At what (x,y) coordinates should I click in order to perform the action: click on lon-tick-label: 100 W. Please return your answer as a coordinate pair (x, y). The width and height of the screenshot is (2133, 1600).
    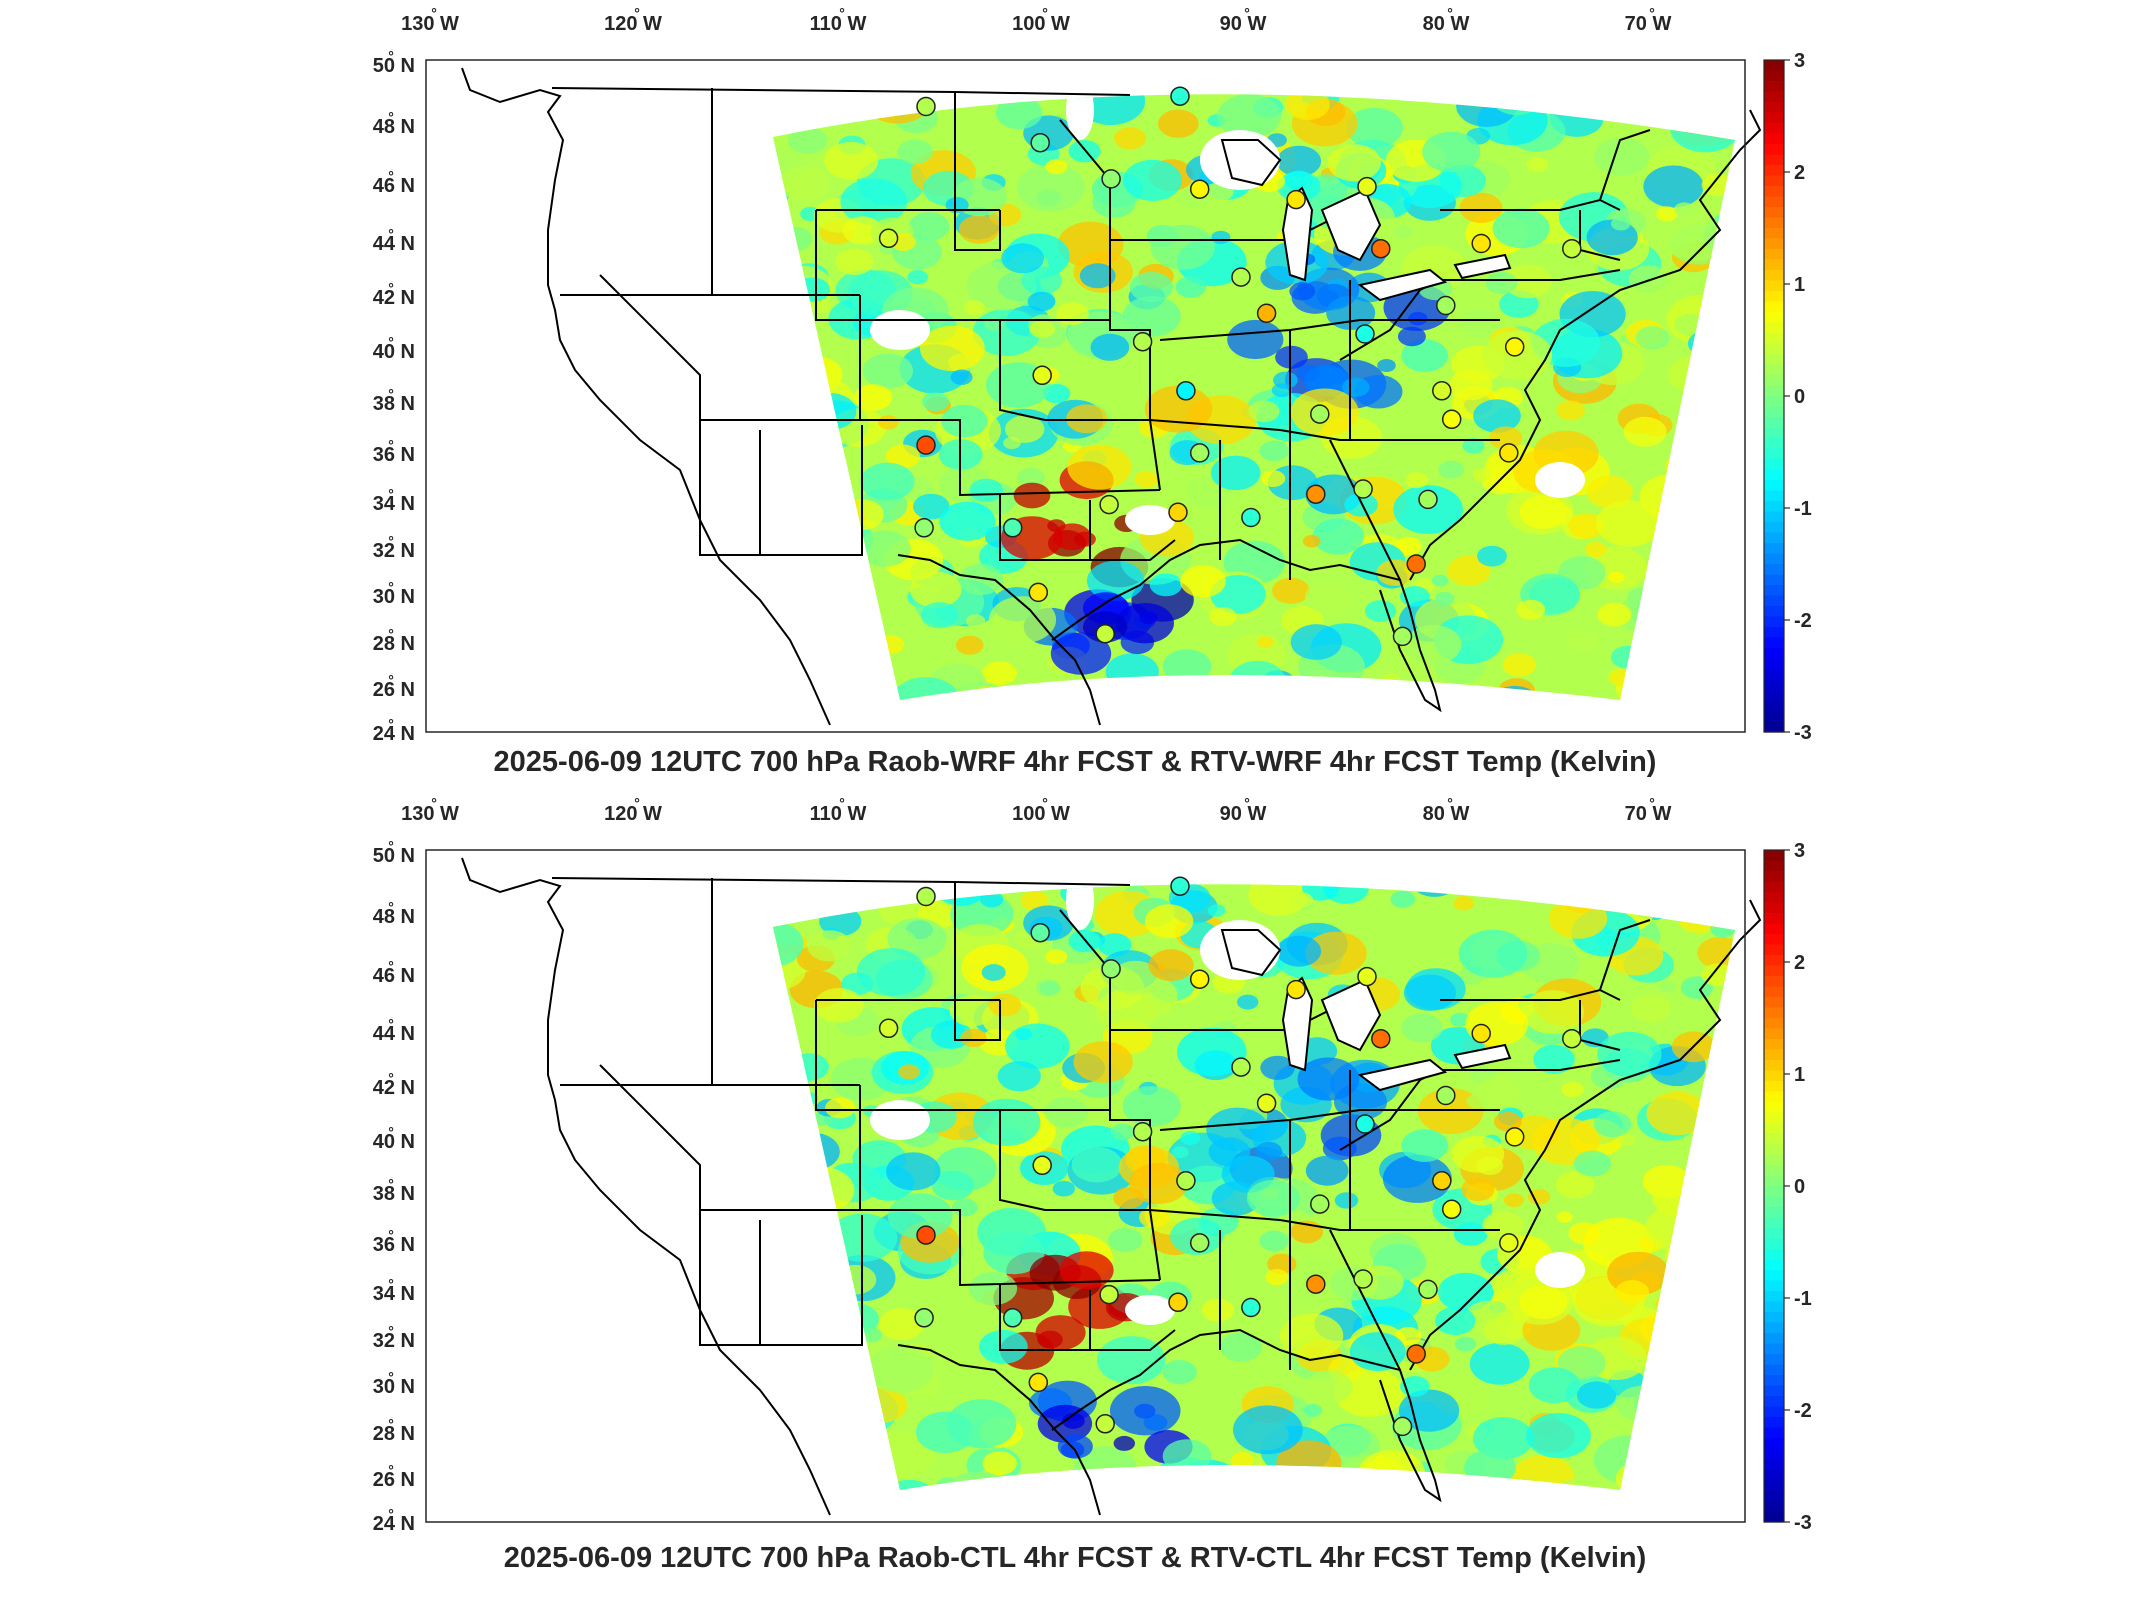
    Looking at the image, I should click on (1041, 814).